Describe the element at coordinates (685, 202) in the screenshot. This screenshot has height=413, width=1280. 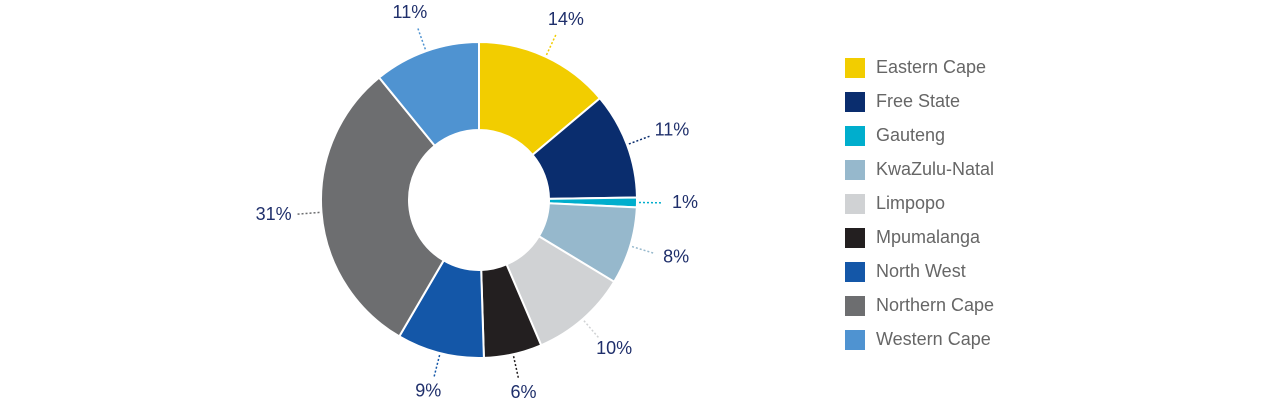
I see `value-label: 1%` at that location.